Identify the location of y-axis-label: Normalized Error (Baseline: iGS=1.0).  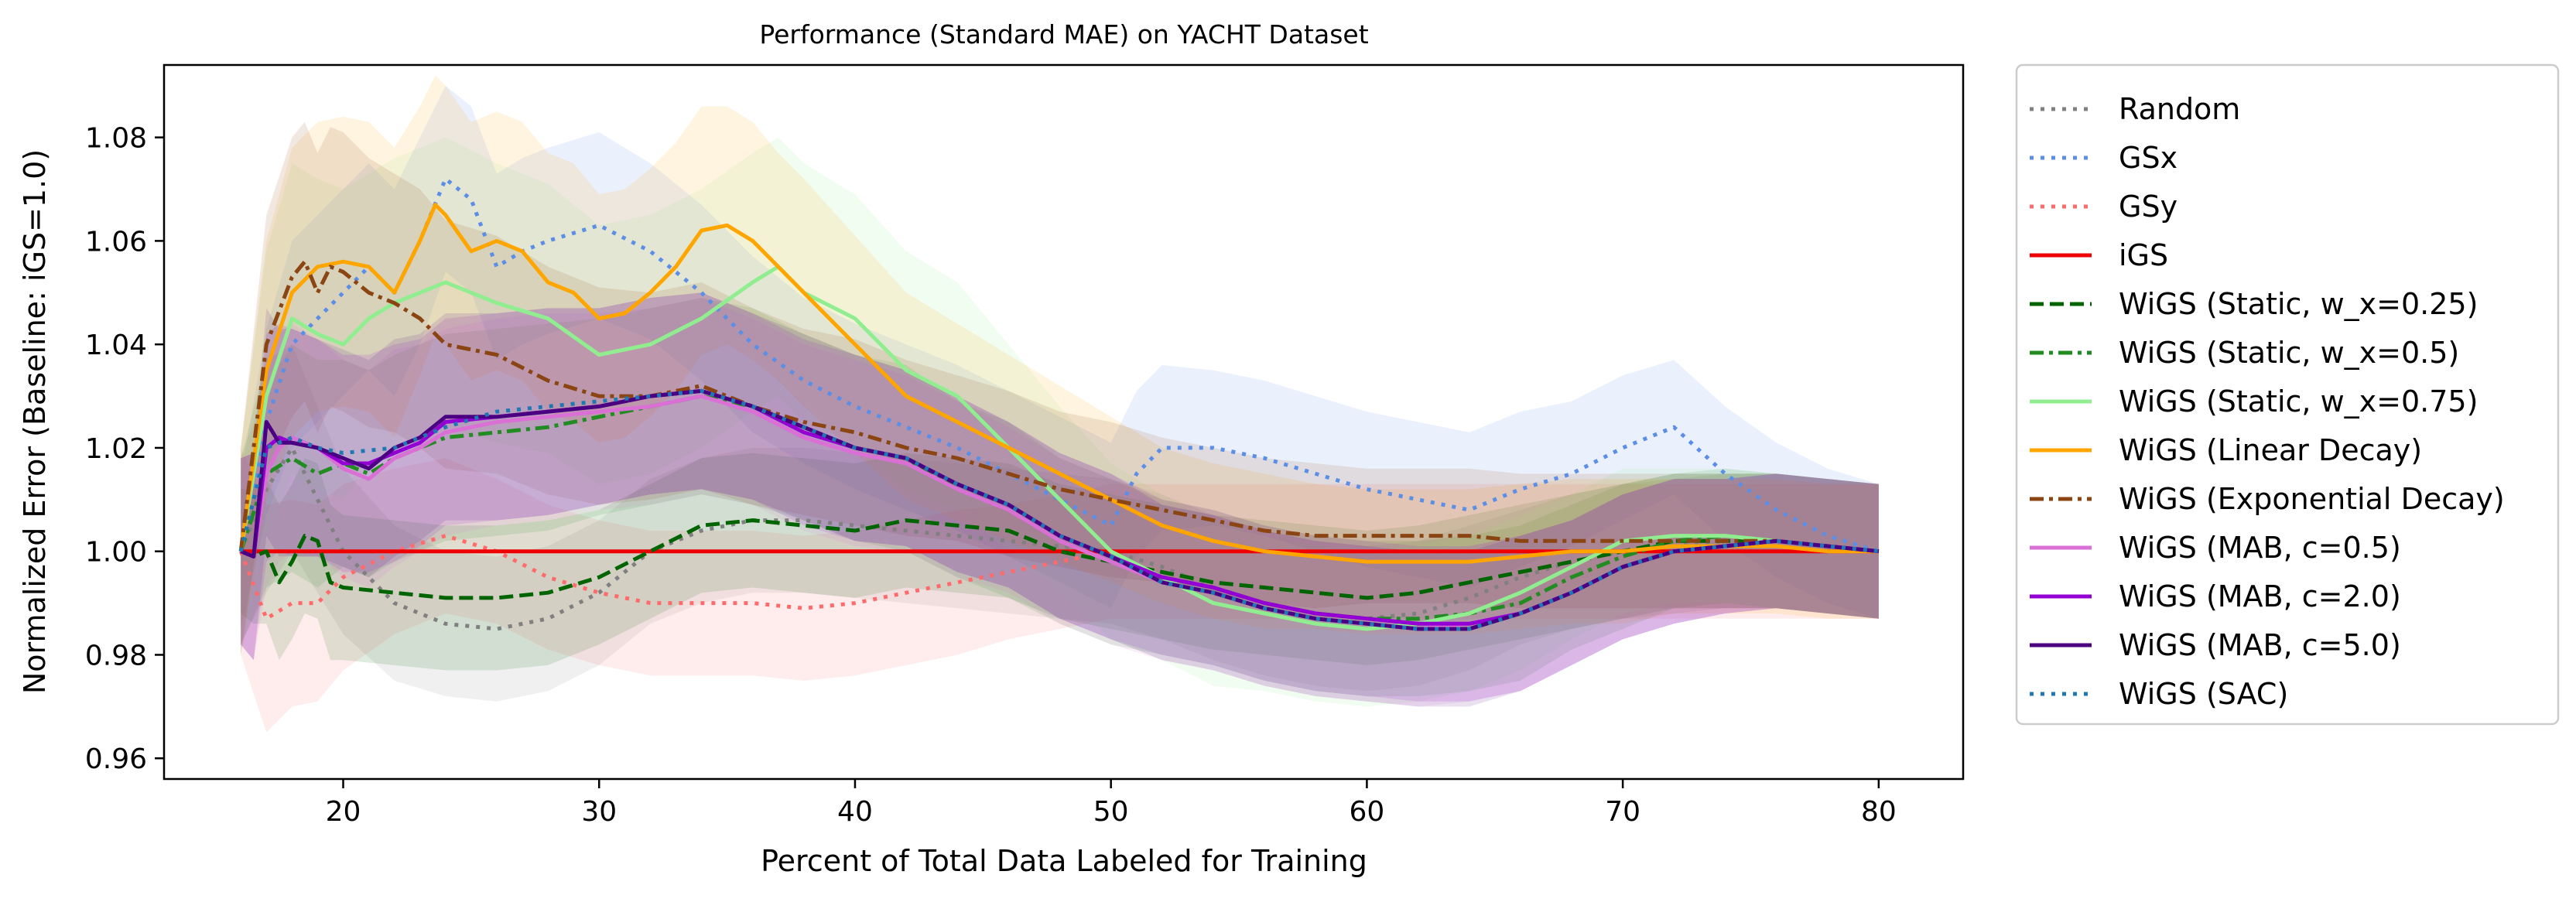
(35, 422).